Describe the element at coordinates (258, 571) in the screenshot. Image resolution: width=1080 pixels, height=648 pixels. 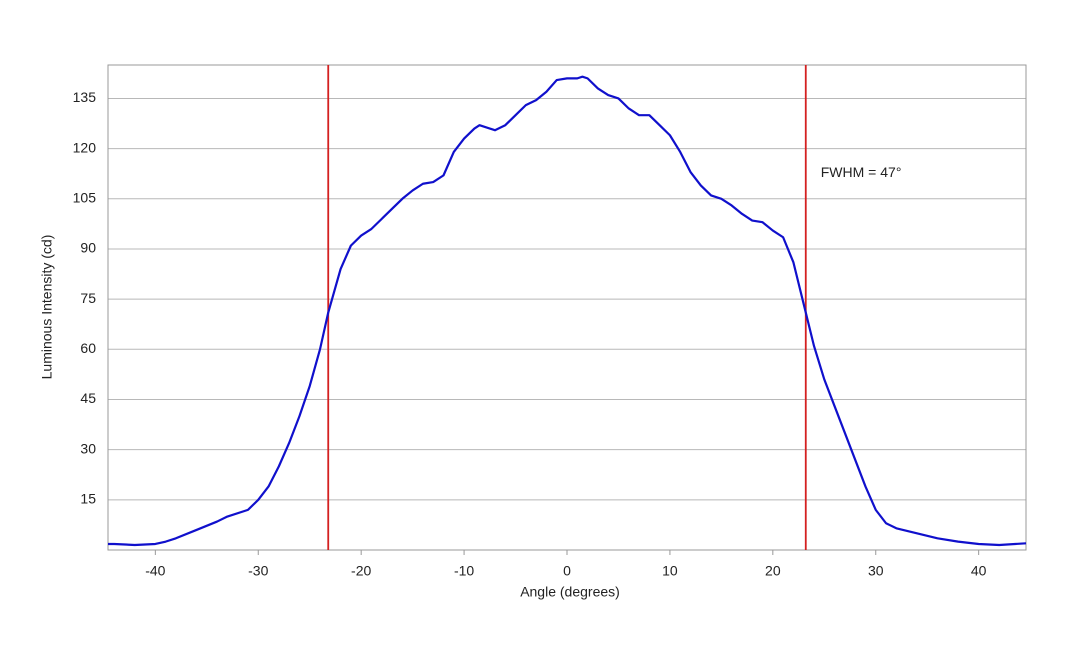
I see `x-tick-label: -30` at that location.